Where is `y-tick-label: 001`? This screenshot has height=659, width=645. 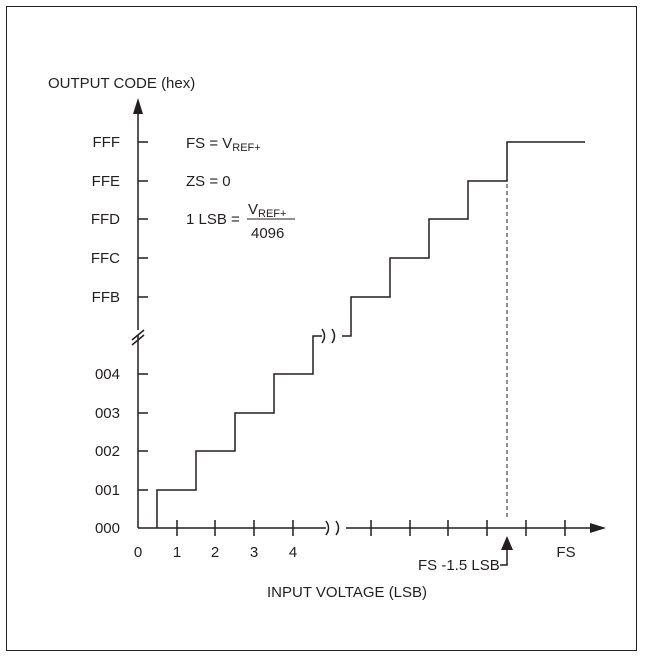
y-tick-label: 001 is located at coordinates (107, 490).